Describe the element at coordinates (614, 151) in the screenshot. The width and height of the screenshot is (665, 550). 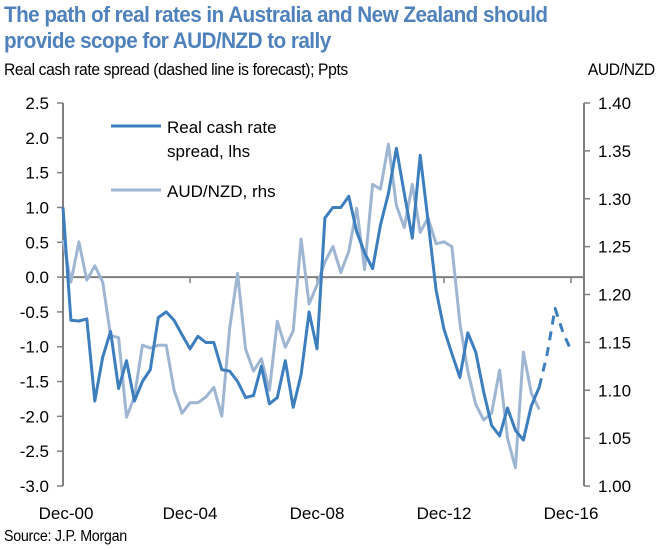
I see `right-tick-label: 1.35` at that location.